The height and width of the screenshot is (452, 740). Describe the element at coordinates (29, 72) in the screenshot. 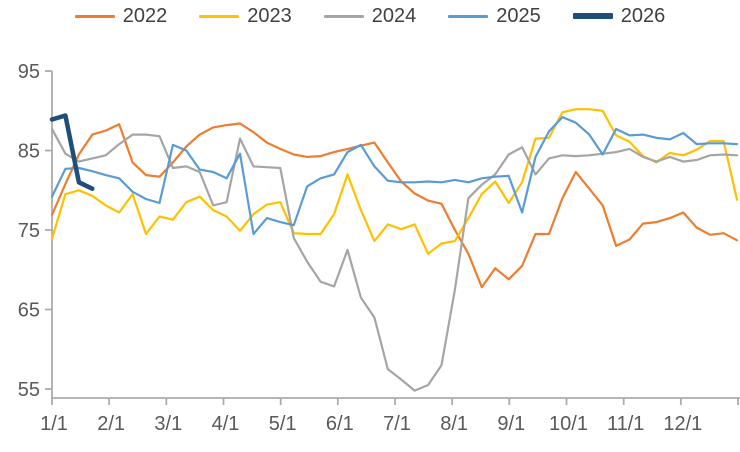

I see `y-tick-label: 95` at that location.